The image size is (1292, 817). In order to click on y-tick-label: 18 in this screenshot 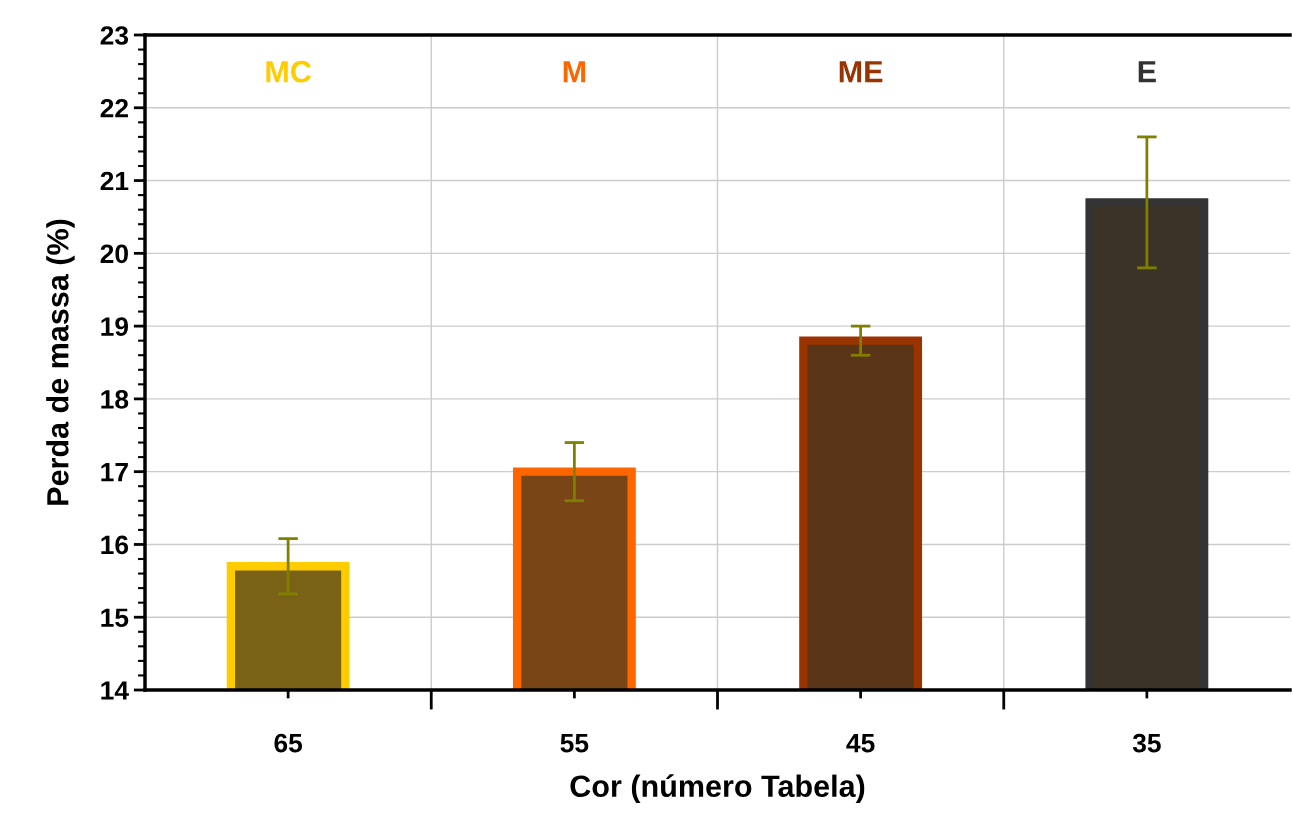, I will do `click(115, 399)`.